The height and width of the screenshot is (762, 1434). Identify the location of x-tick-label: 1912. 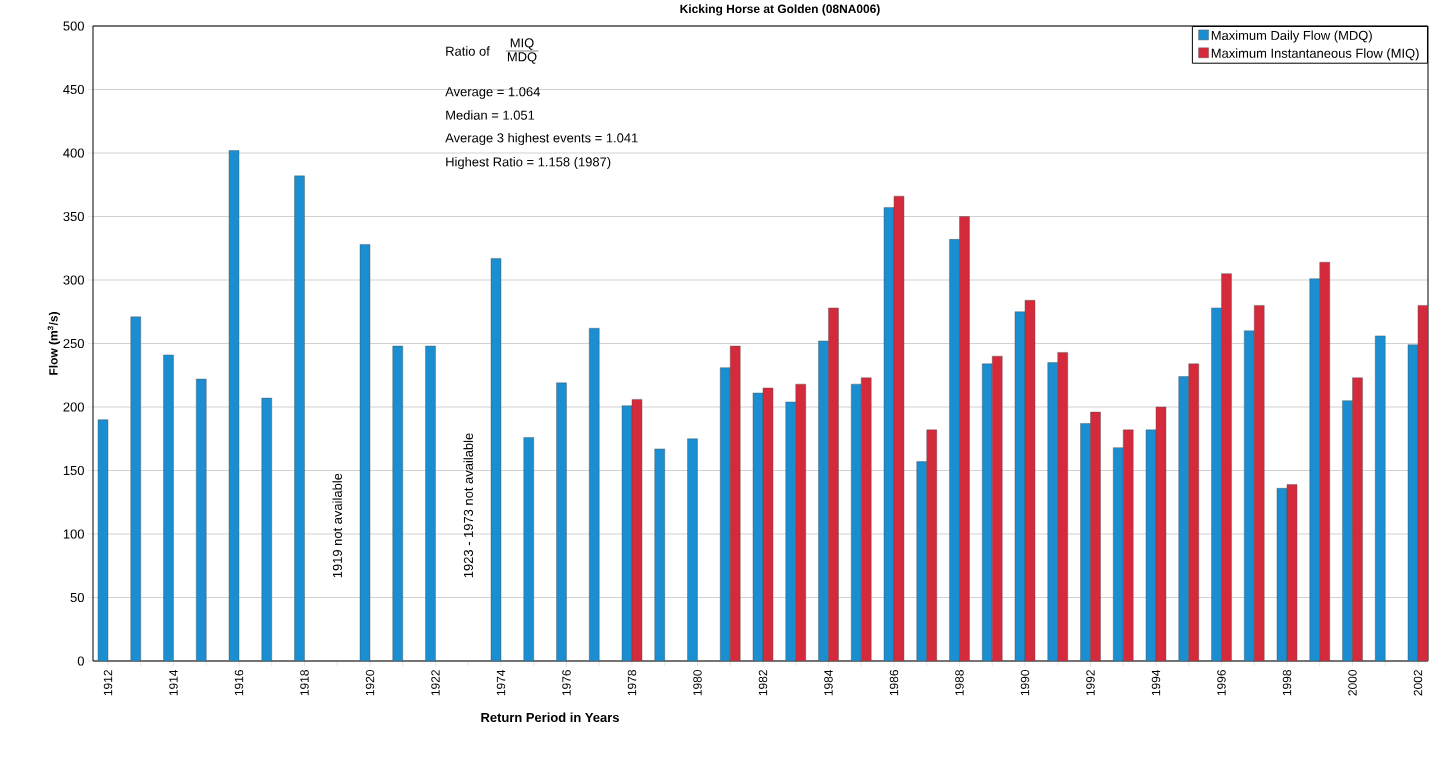
(108, 683).